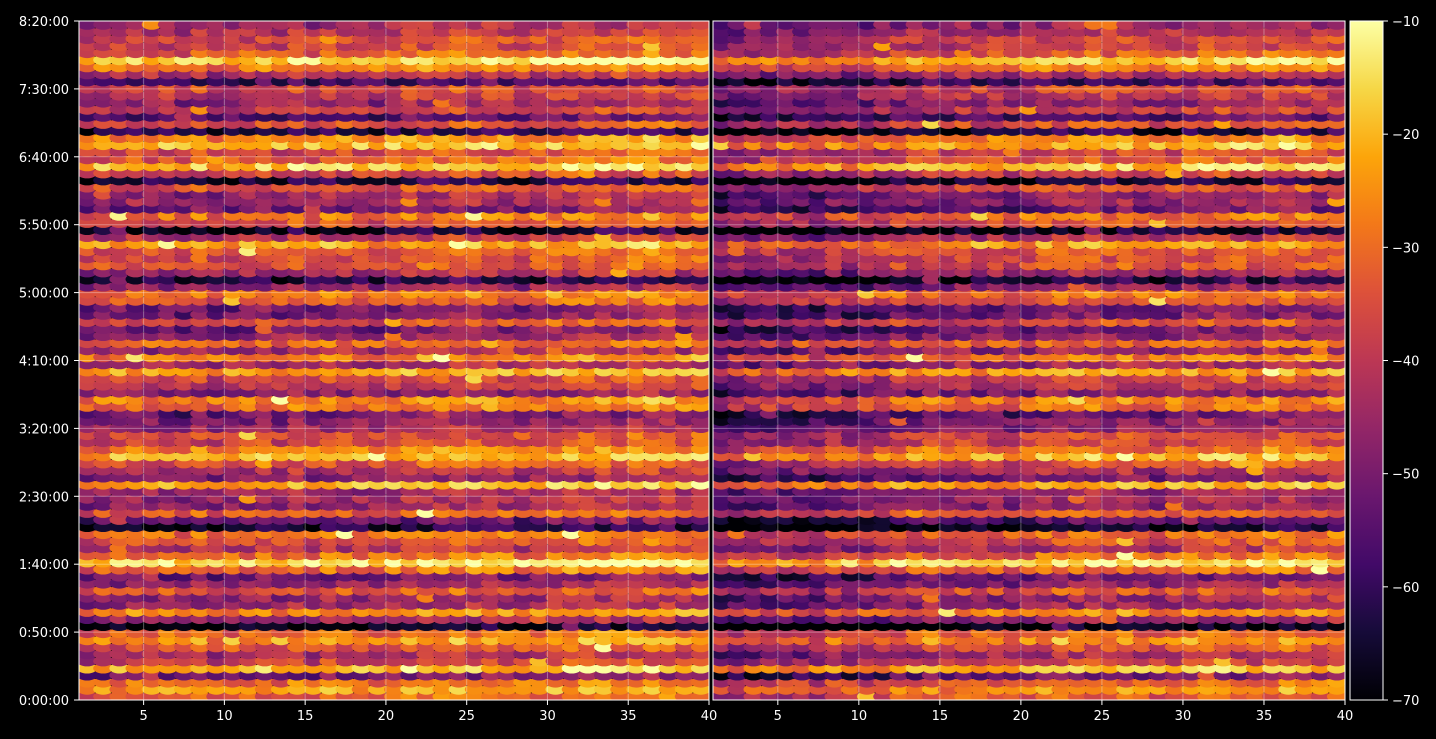  Describe the element at coordinates (44, 497) in the screenshot. I see `y-tick-label: 2:30:00` at that location.